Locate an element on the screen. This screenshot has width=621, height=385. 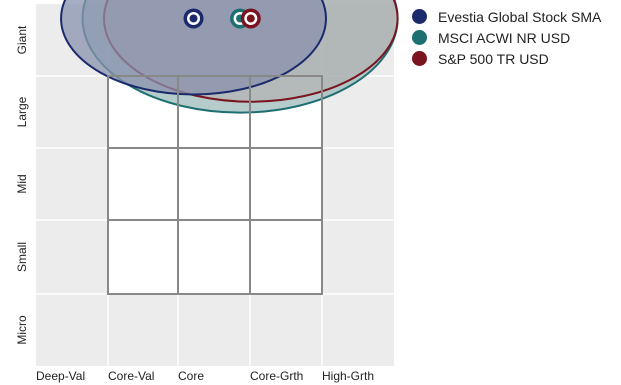
x-tick-label: Core is located at coordinates (191, 376).